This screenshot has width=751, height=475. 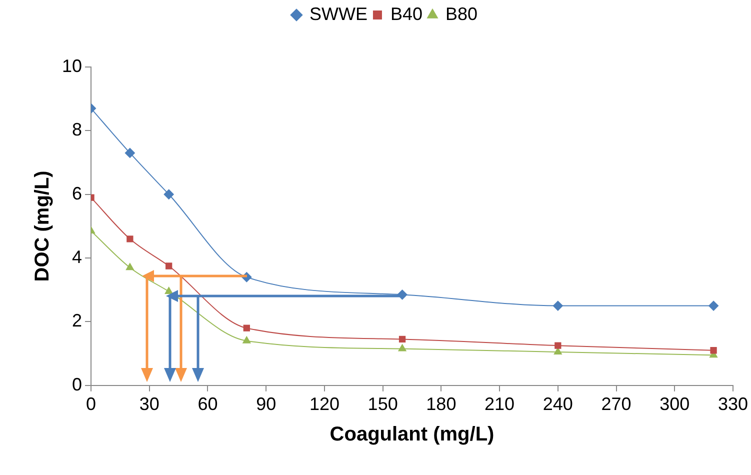 What do you see at coordinates (461, 14) in the screenshot?
I see `legend-label: B80` at bounding box center [461, 14].